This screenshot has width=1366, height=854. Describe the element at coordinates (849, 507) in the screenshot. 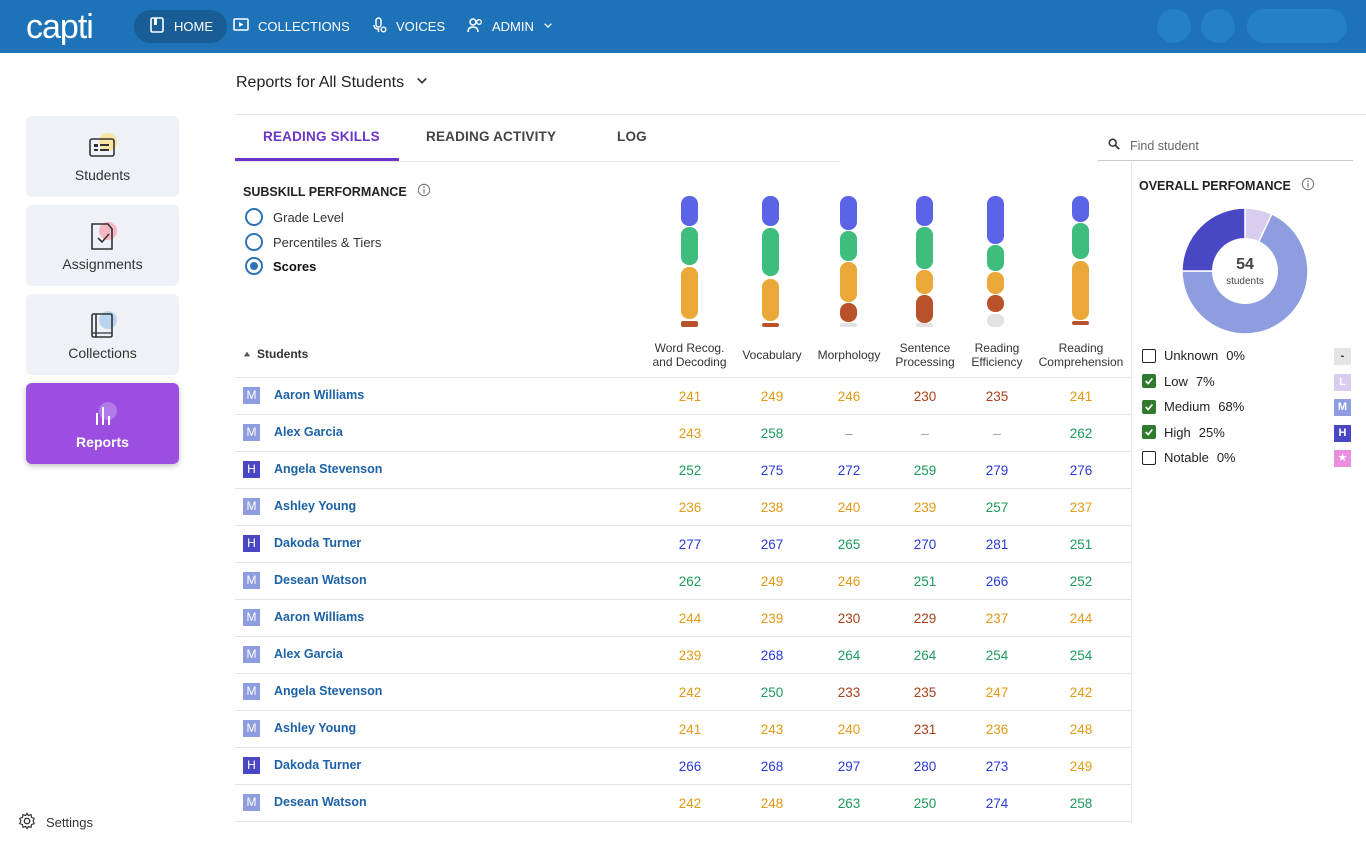

I see `score-cell: 240` at that location.